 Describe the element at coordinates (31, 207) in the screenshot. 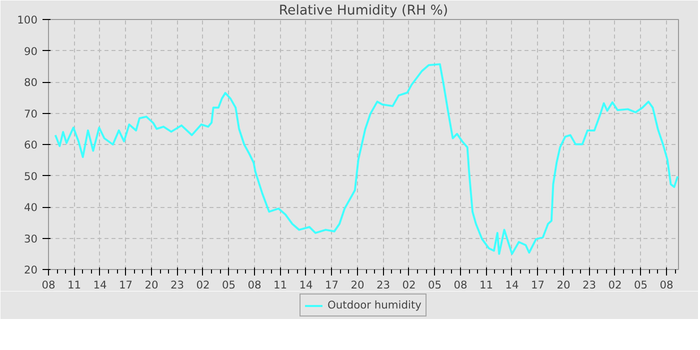

I see `y-tick-label: 40` at that location.